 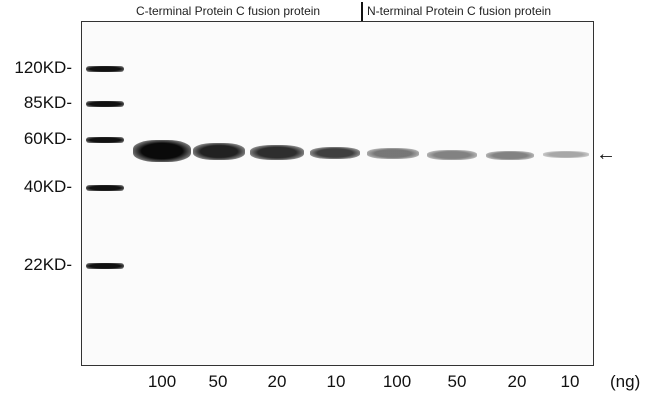 I want to click on lane-label-2: 50, so click(x=218, y=381).